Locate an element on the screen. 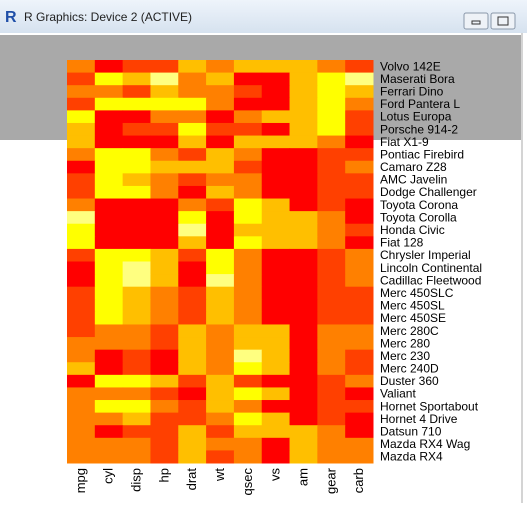 This screenshot has height=508, width=527. row-label: Merc 450SLC is located at coordinates (417, 293).